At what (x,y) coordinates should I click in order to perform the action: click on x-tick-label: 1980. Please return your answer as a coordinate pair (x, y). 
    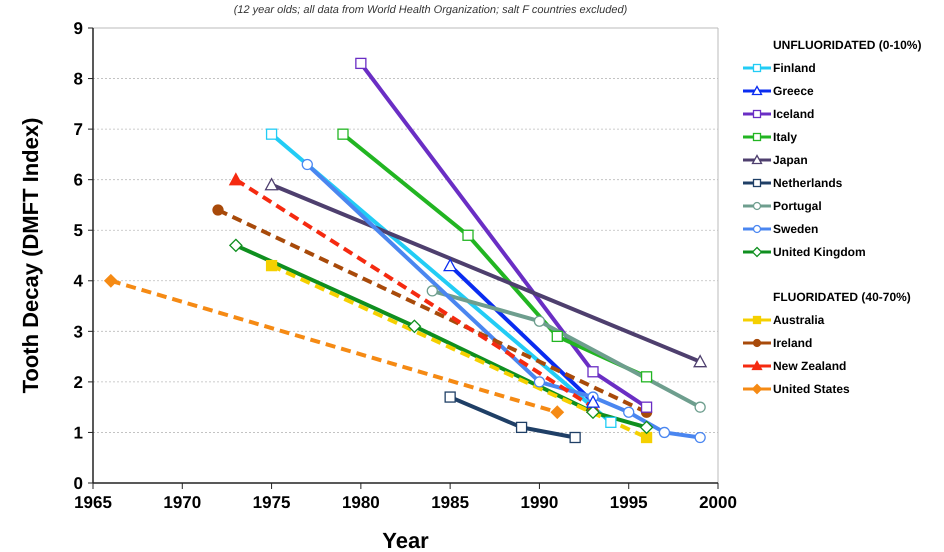
    Looking at the image, I should click on (361, 502).